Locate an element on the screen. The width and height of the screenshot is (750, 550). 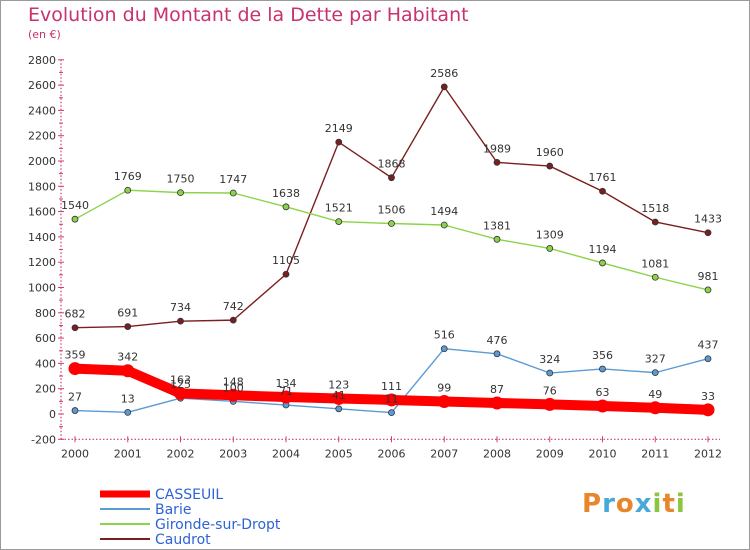
x-tick-label: 2000 is located at coordinates (75, 453).